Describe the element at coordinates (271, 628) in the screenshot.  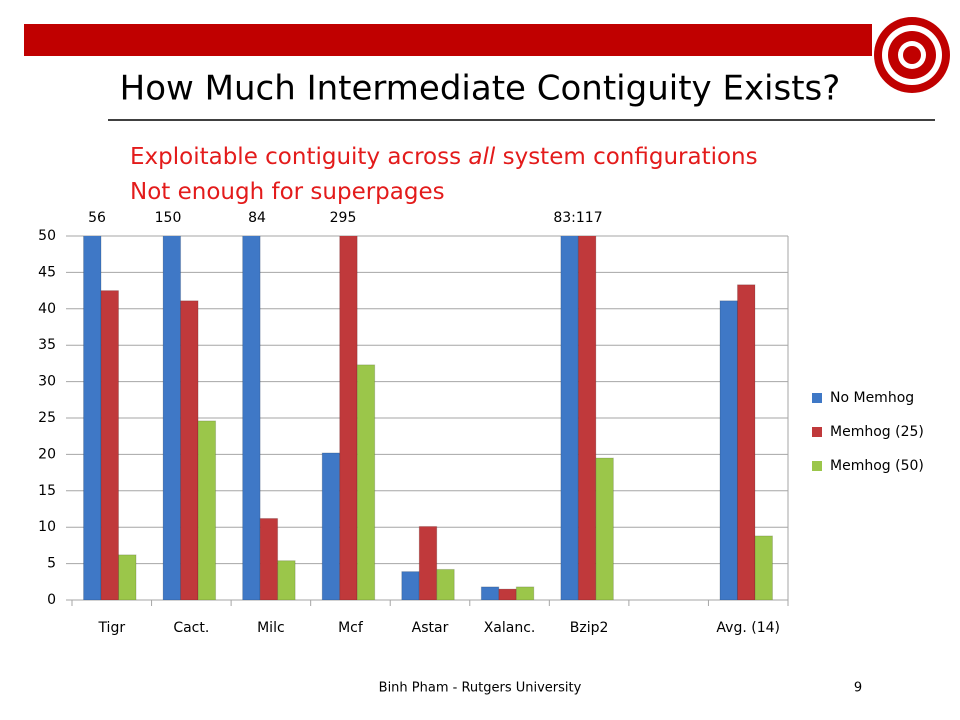
I see `x-tick-label: Milc` at that location.